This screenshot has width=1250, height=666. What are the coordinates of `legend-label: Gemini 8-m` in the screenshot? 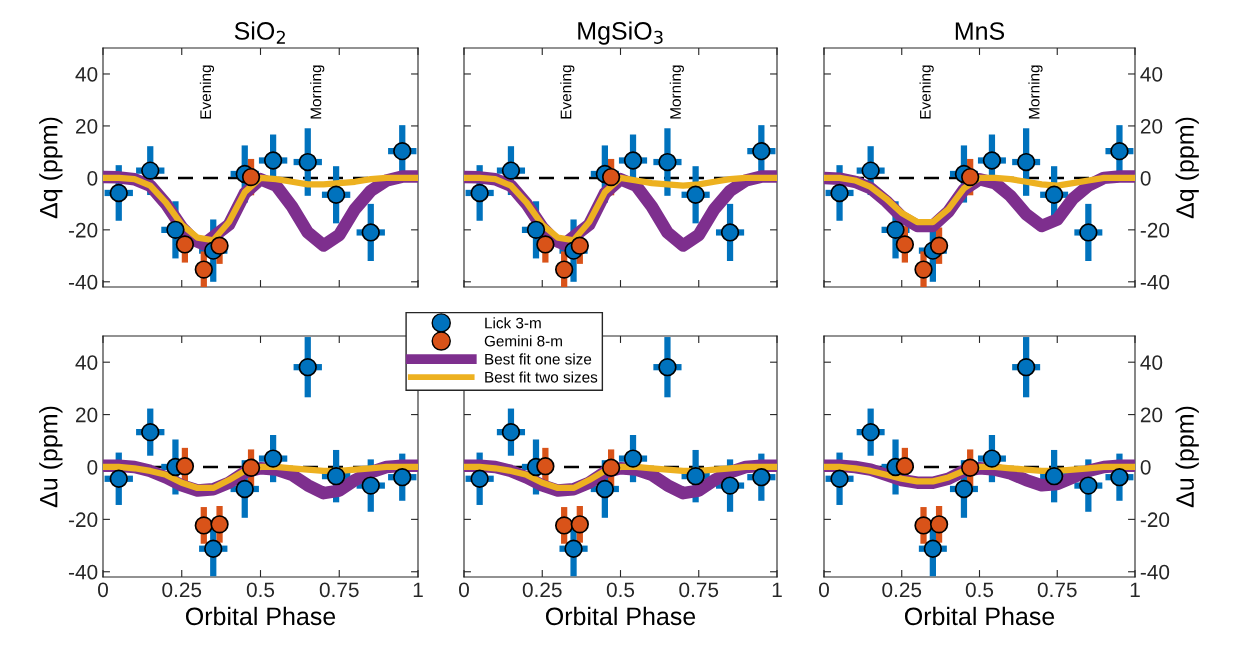 It's located at (523, 341).